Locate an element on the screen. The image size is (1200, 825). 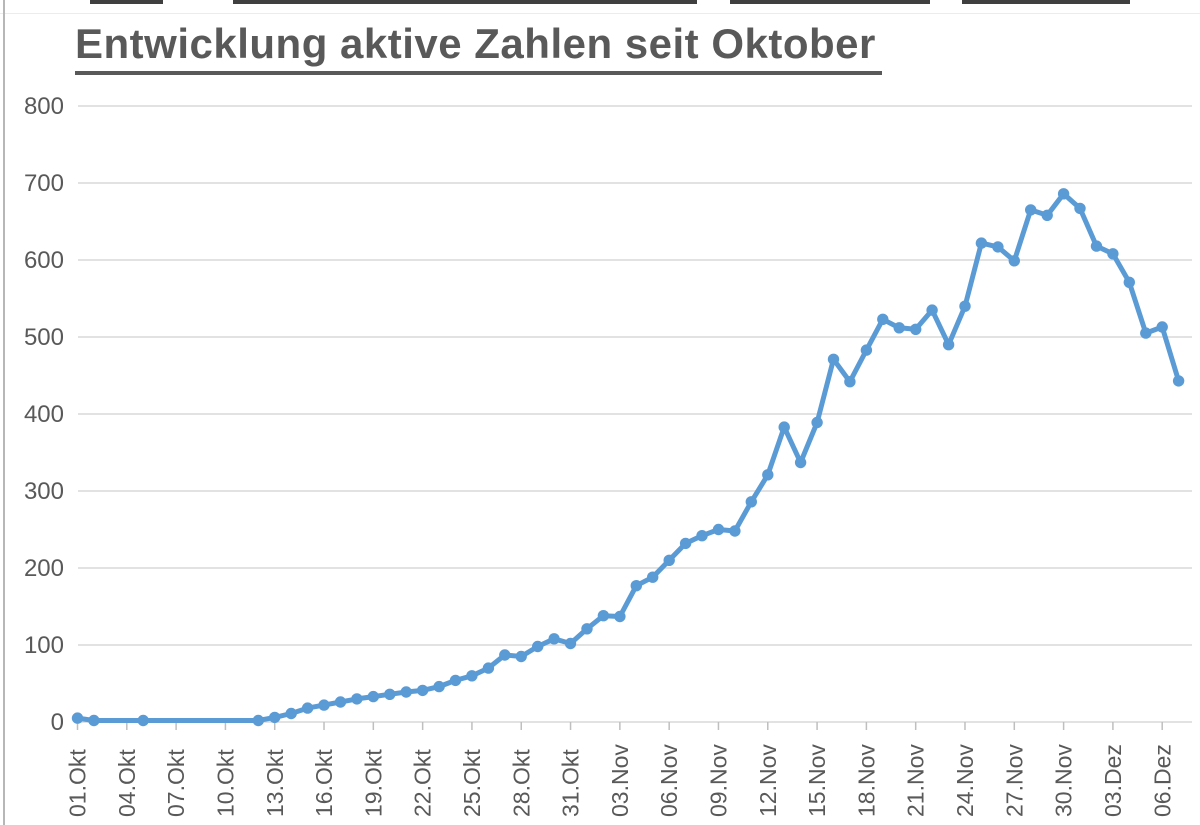
x-tick-label: 19.Okt is located at coordinates (373, 783).